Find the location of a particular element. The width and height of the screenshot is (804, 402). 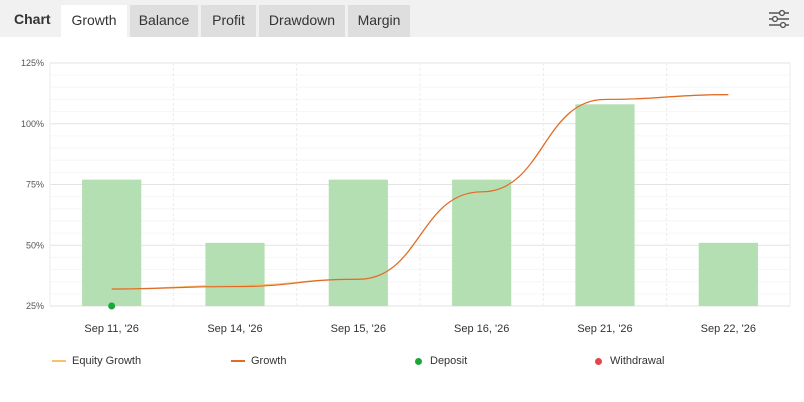

legend-growth: Growth is located at coordinates (258, 361).